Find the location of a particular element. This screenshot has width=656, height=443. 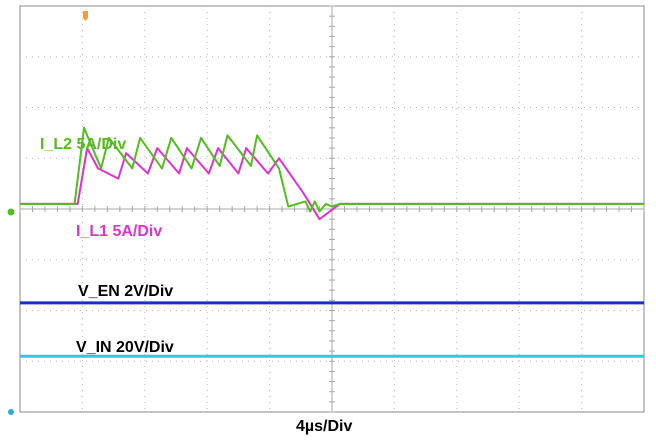

channel-markers is located at coordinates (47, 213).